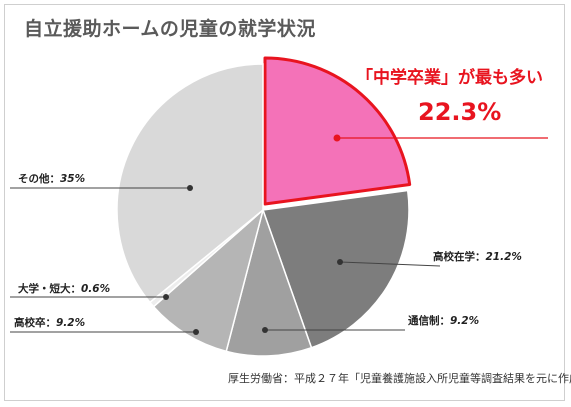 This screenshot has width=571, height=407. What do you see at coordinates (95, 289) in the screenshot?
I see `slice-value-5: 0.6%` at bounding box center [95, 289].